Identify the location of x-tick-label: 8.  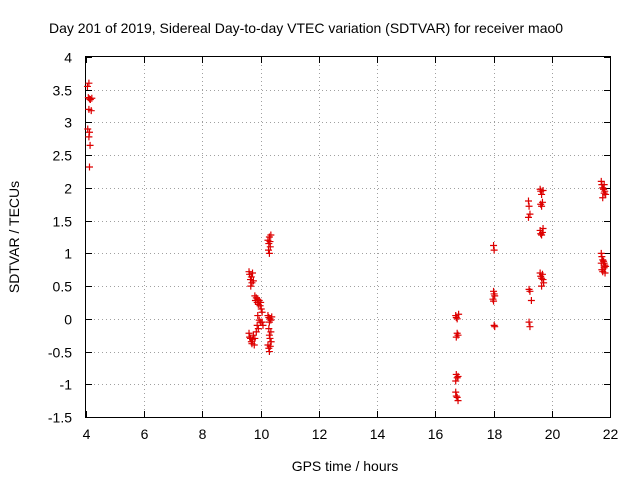
(203, 434).